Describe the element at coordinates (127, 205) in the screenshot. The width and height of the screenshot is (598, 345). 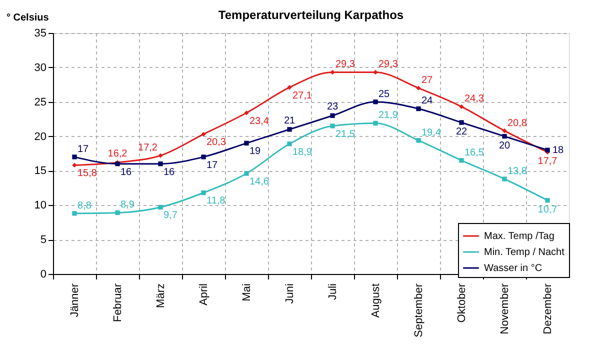
I see `data-label: 8,9` at that location.